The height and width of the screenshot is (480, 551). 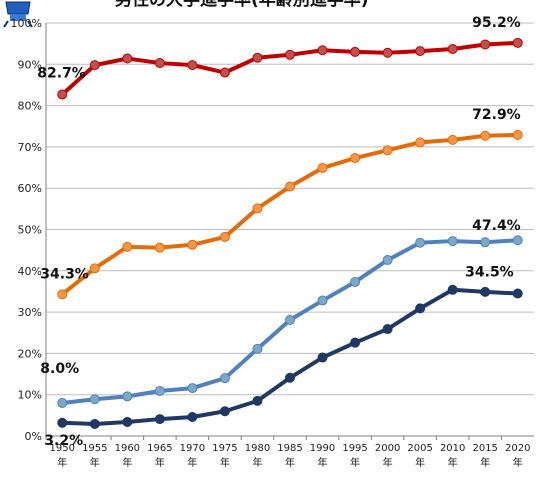 I want to click on y-tick-label: 0%, so click(x=33, y=436).